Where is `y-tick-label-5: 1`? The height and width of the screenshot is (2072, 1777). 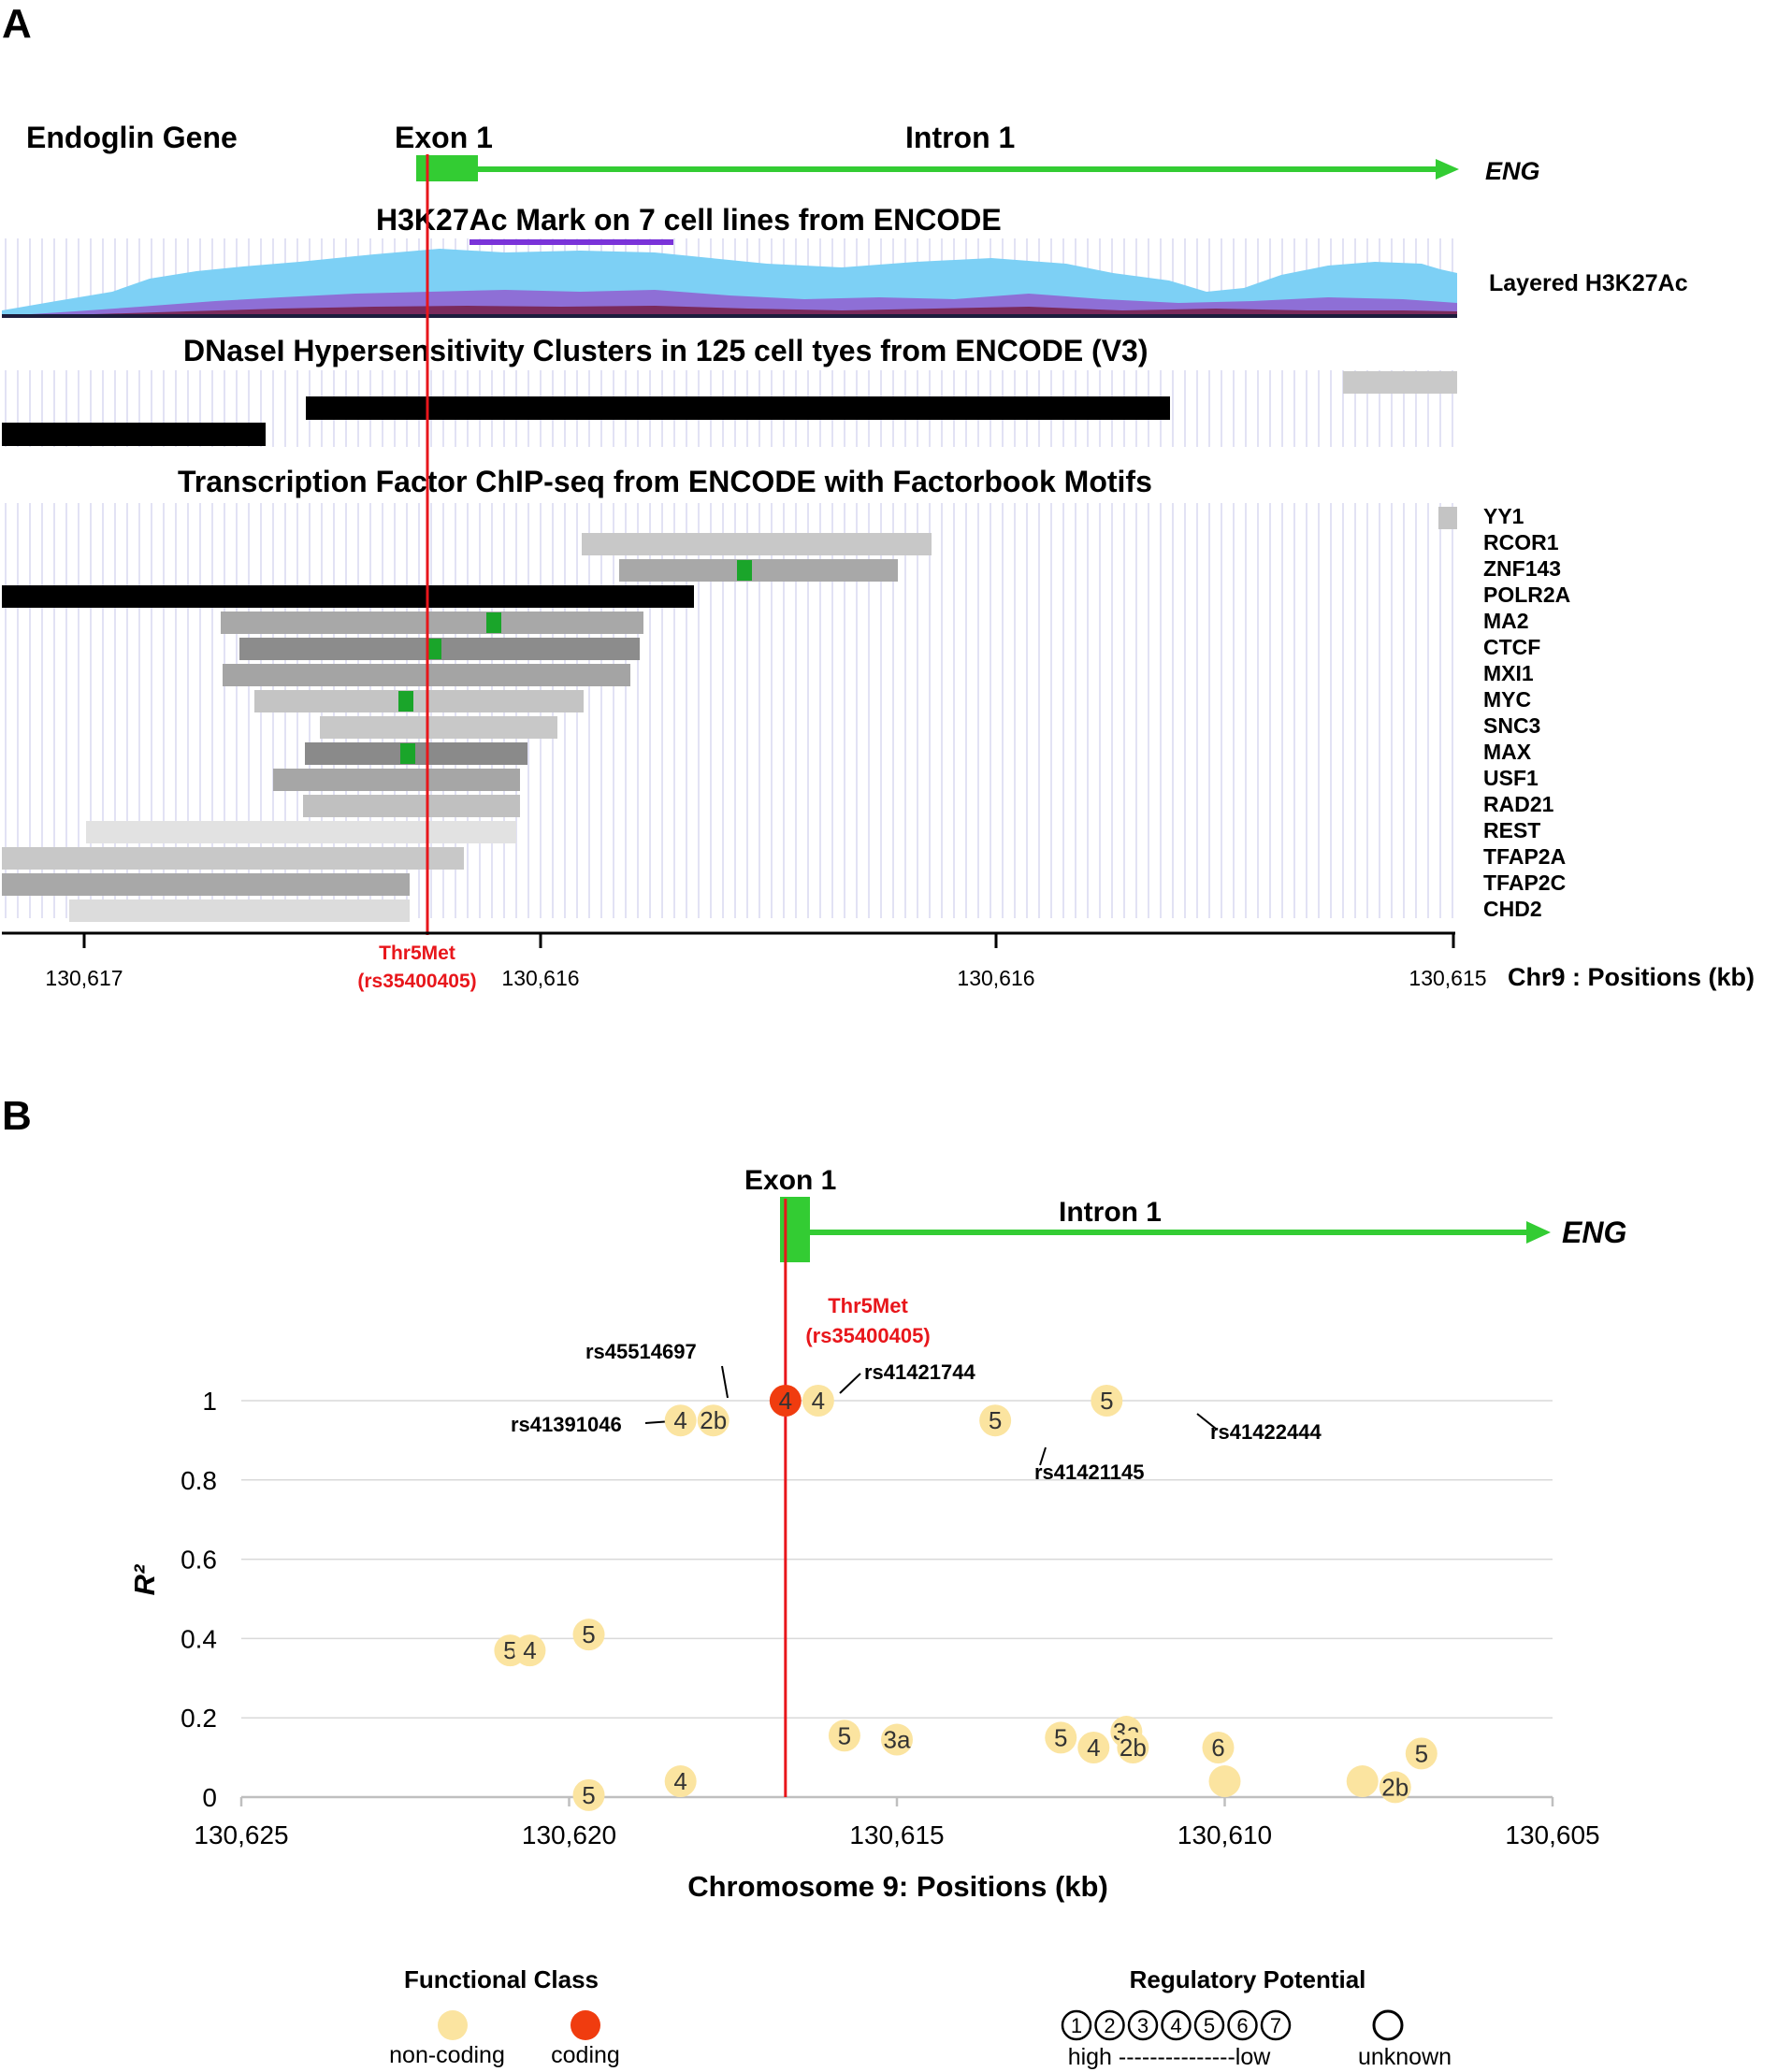 y-tick-label-5: 1 is located at coordinates (209, 1401).